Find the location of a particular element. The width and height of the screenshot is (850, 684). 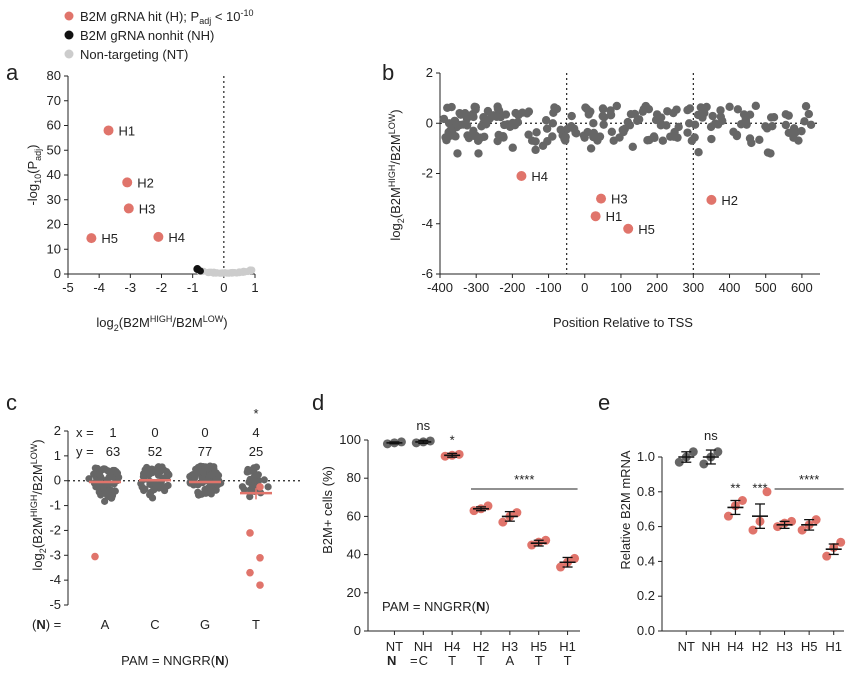

panel-d-y-tick-label: 100 is located at coordinates (350, 439).